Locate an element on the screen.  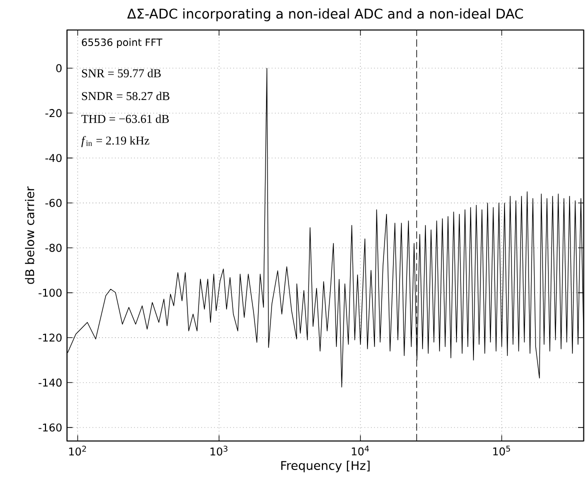
y-tick-label: -100 is located at coordinates (50, 292).